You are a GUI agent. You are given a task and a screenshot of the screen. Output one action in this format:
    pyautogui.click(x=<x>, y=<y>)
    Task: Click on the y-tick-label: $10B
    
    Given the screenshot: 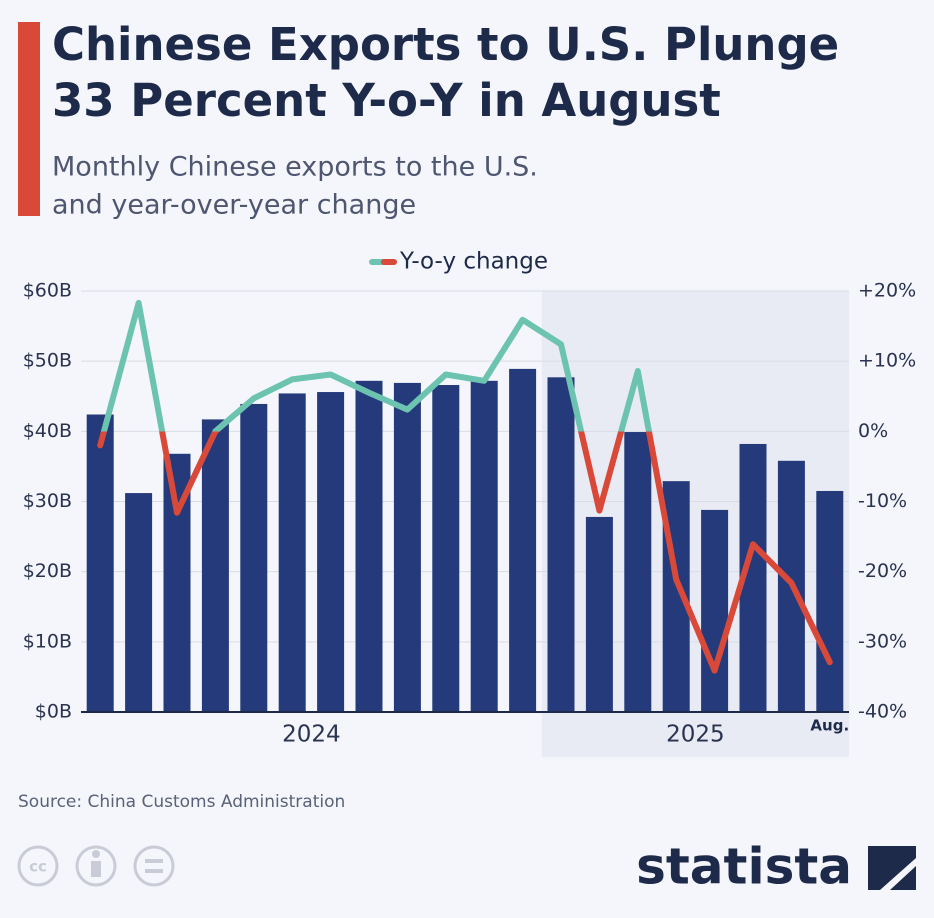 What is the action you would take?
    pyautogui.click(x=47, y=641)
    